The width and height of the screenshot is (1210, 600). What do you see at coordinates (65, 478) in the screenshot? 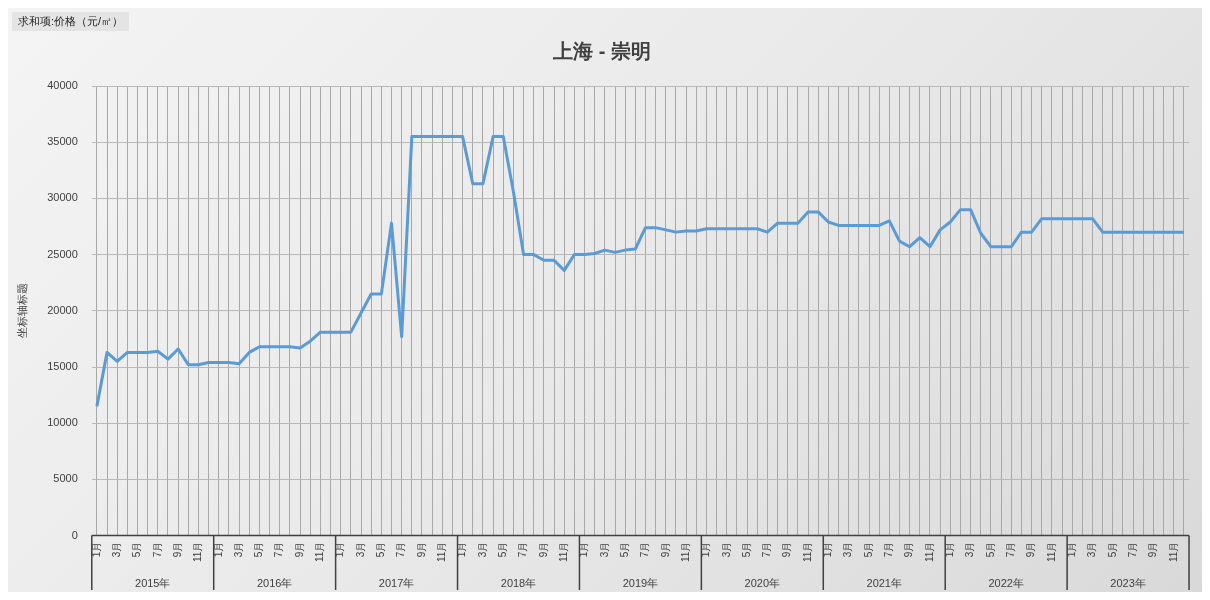
I see `y-tick-label: 5000` at bounding box center [65, 478].